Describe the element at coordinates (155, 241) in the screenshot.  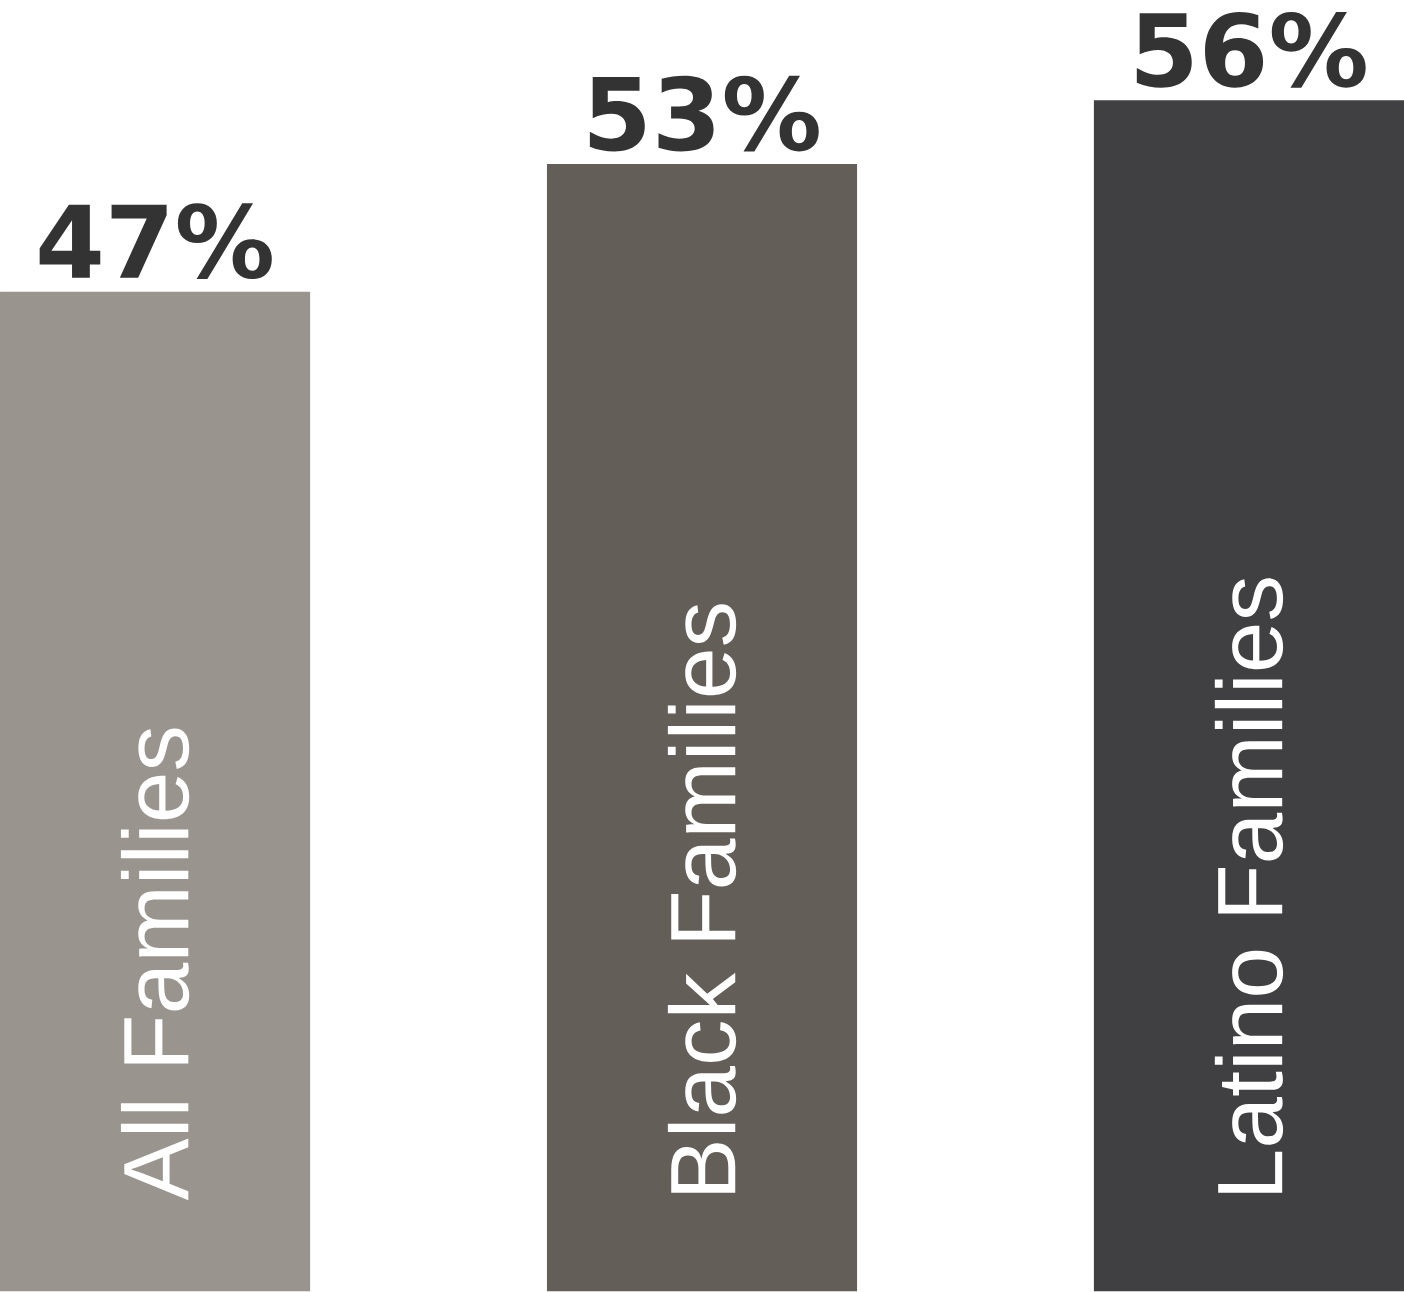
I see `data-label: 47%` at that location.